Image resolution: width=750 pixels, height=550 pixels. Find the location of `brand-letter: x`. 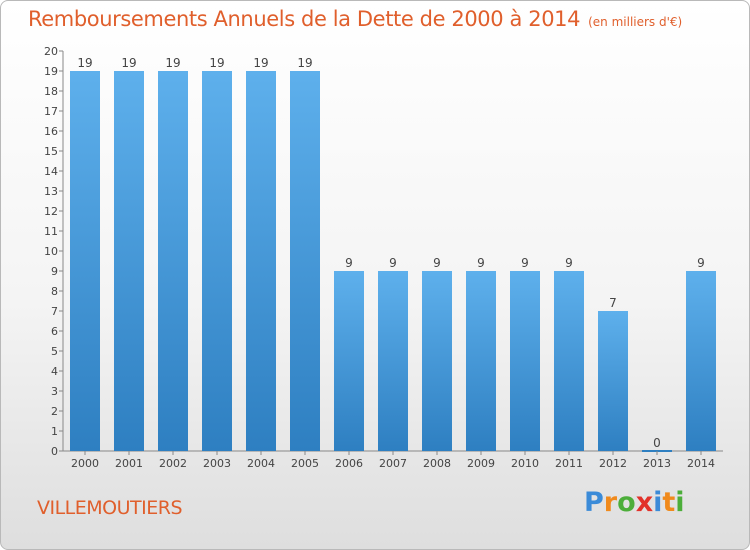

brand-letter: x is located at coordinates (644, 502).